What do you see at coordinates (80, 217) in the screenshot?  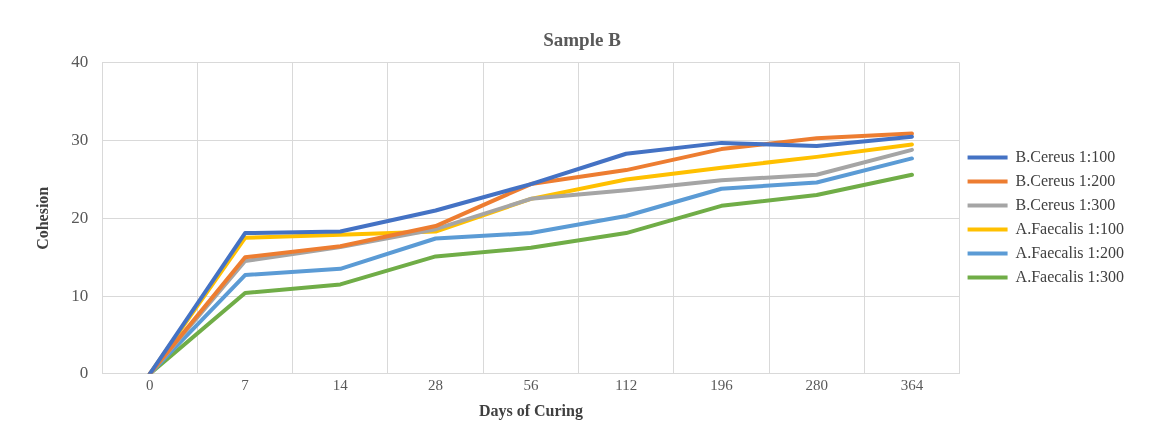 I see `y-tick-label: 20` at bounding box center [80, 217].